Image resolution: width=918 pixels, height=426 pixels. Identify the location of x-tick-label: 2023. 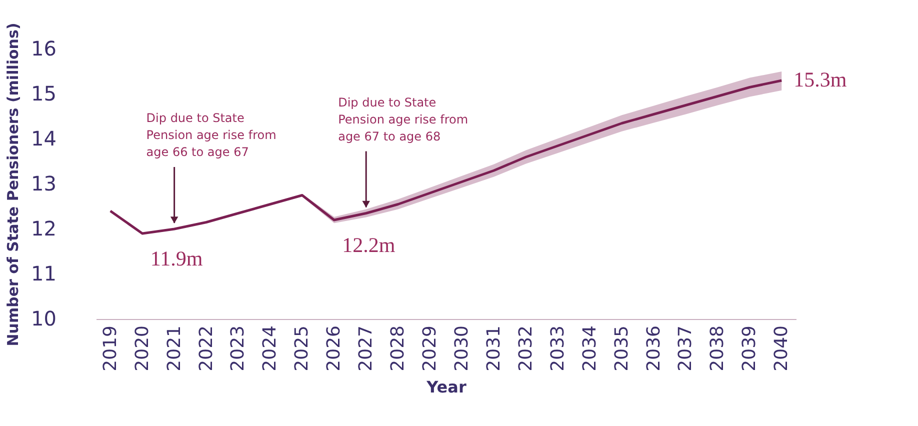
(238, 349).